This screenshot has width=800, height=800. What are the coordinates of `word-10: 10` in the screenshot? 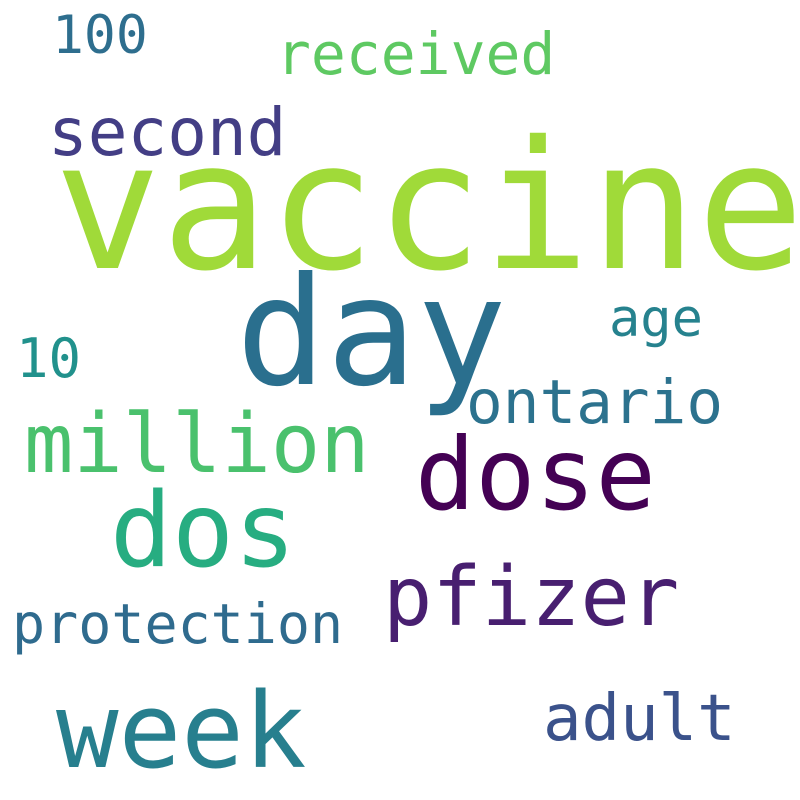 It's located at (49, 358).